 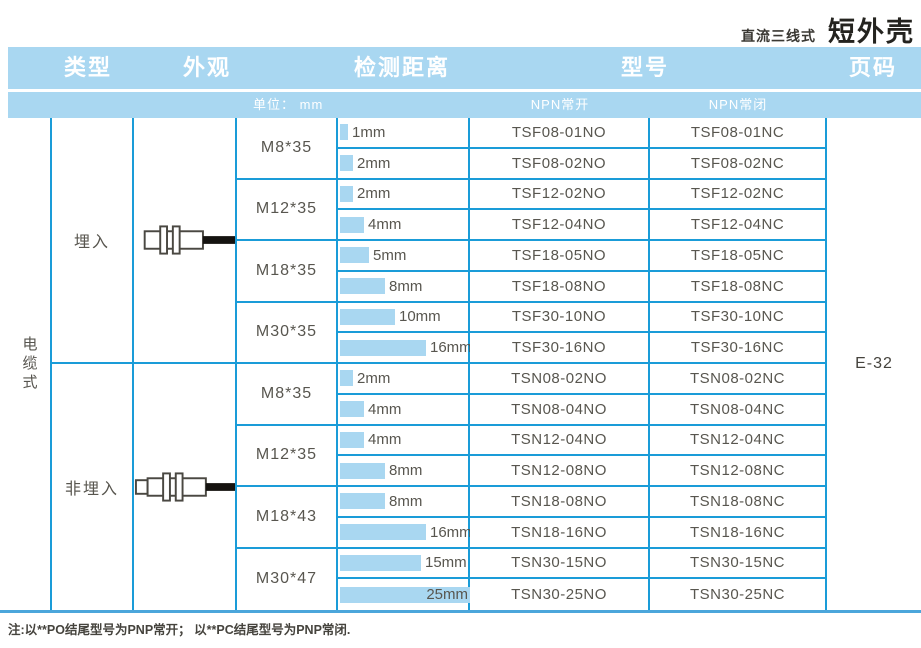 I want to click on model-npn-no: TSF08-01NO, so click(x=559, y=132).